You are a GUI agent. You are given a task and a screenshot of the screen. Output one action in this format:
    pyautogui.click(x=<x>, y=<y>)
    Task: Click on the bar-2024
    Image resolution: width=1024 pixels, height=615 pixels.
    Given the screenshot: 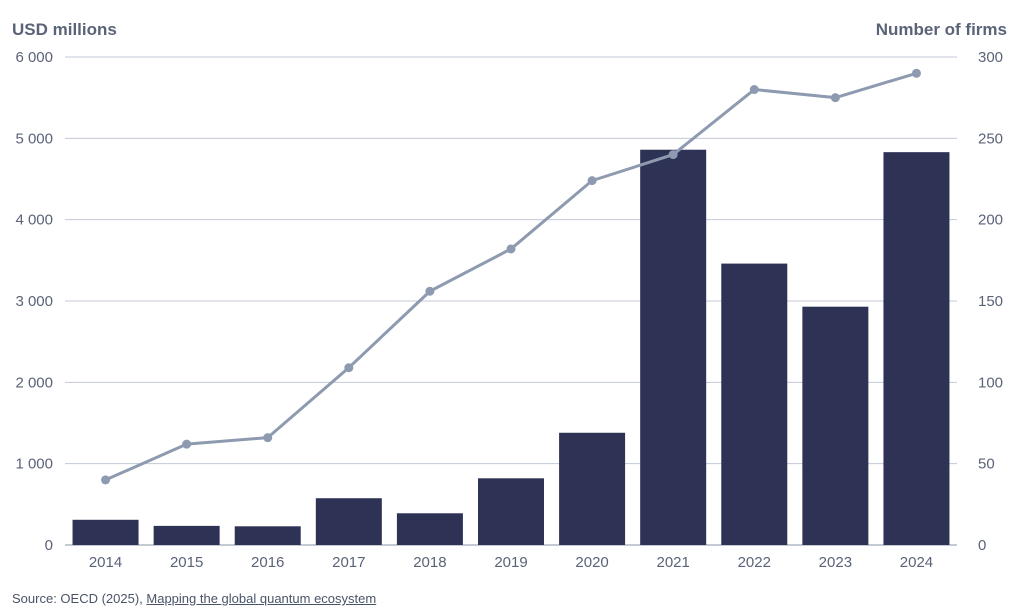 What is the action you would take?
    pyautogui.click(x=916, y=348)
    